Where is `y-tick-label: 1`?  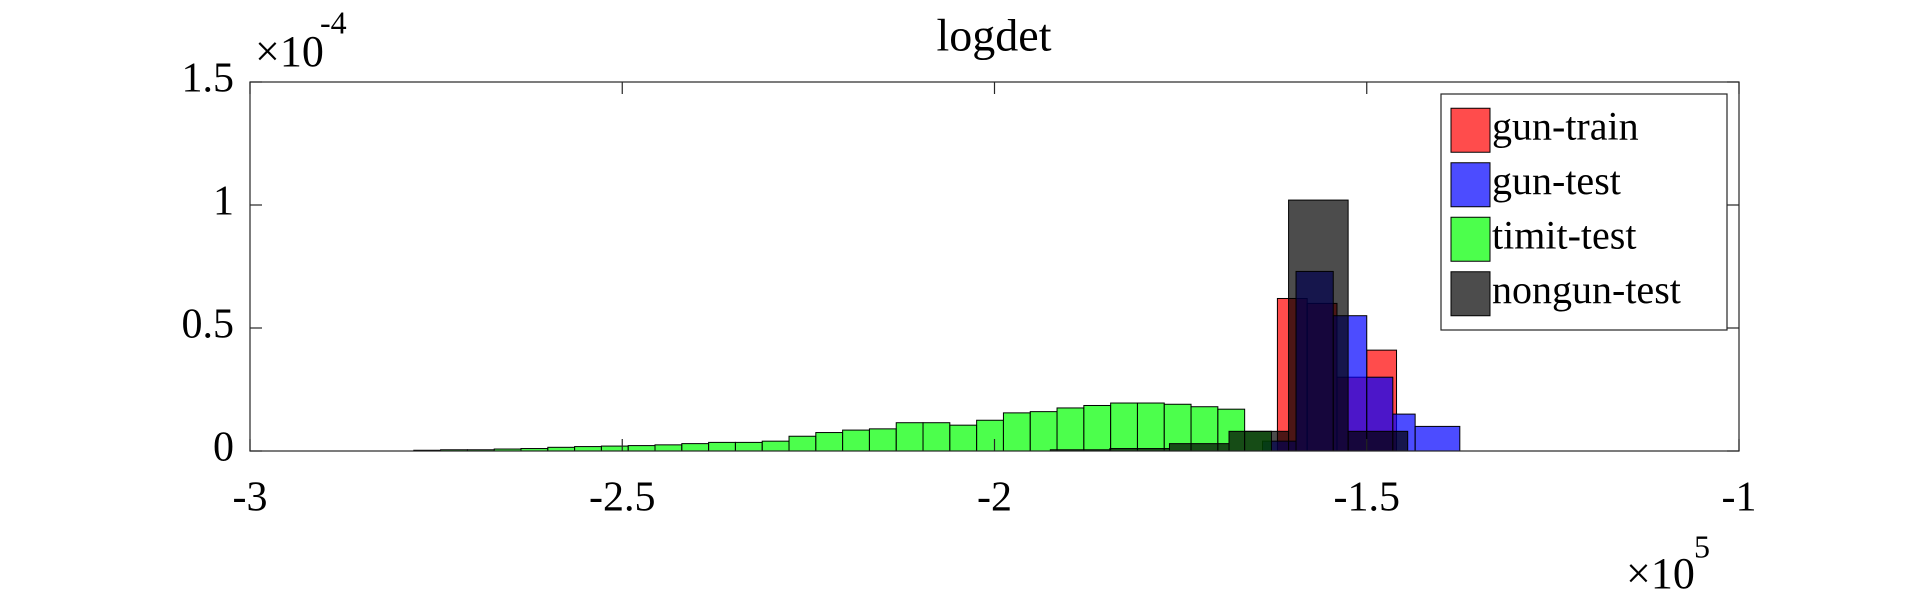 y-tick-label: 1 is located at coordinates (223, 202).